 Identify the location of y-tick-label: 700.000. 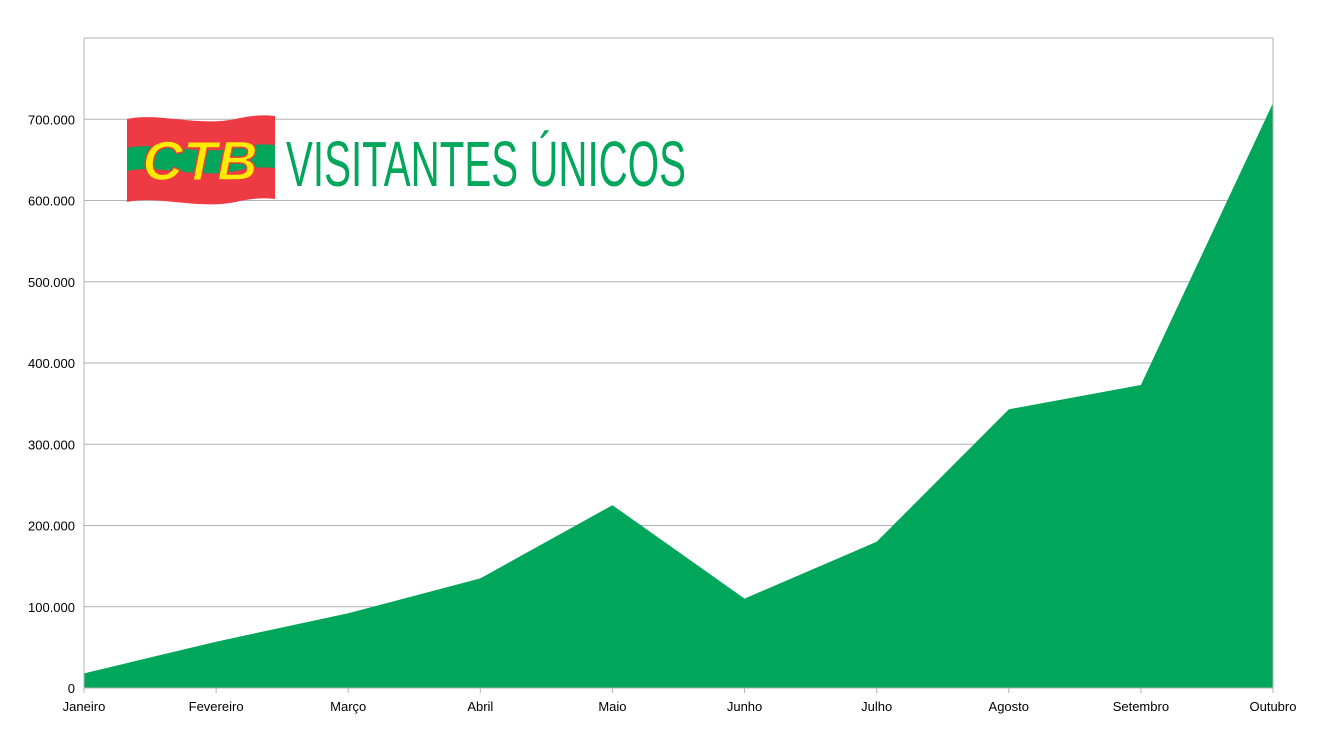
(51, 119).